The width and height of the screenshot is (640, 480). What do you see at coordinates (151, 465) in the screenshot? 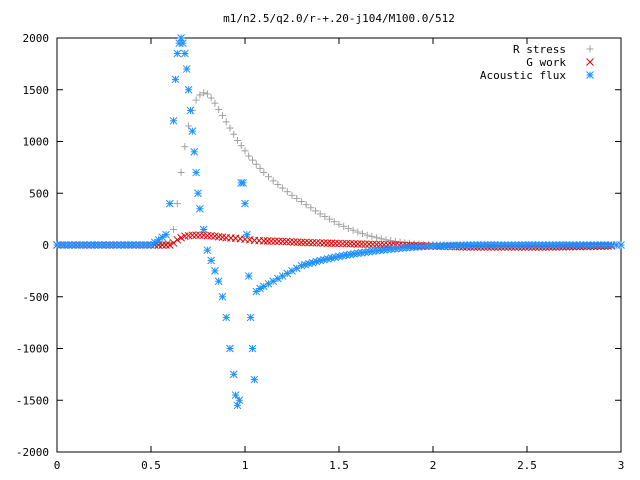
I see `x-tick-label: 0.5` at bounding box center [151, 465].